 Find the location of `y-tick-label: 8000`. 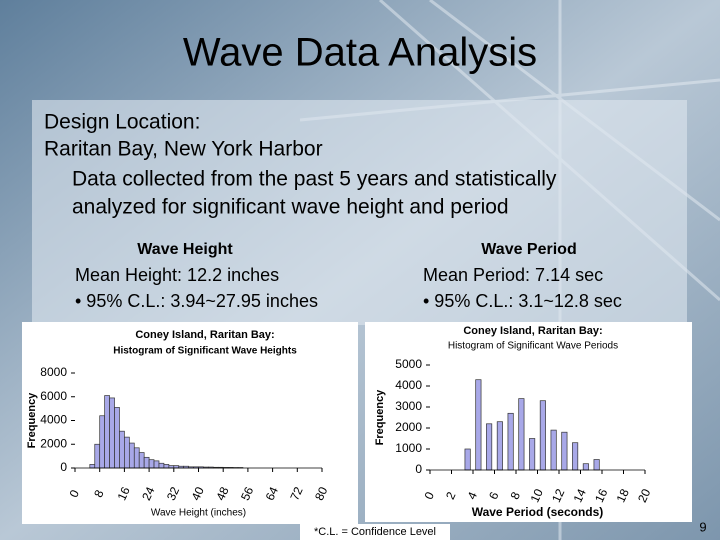

y-tick-label: 8000 is located at coordinates (53, 372).